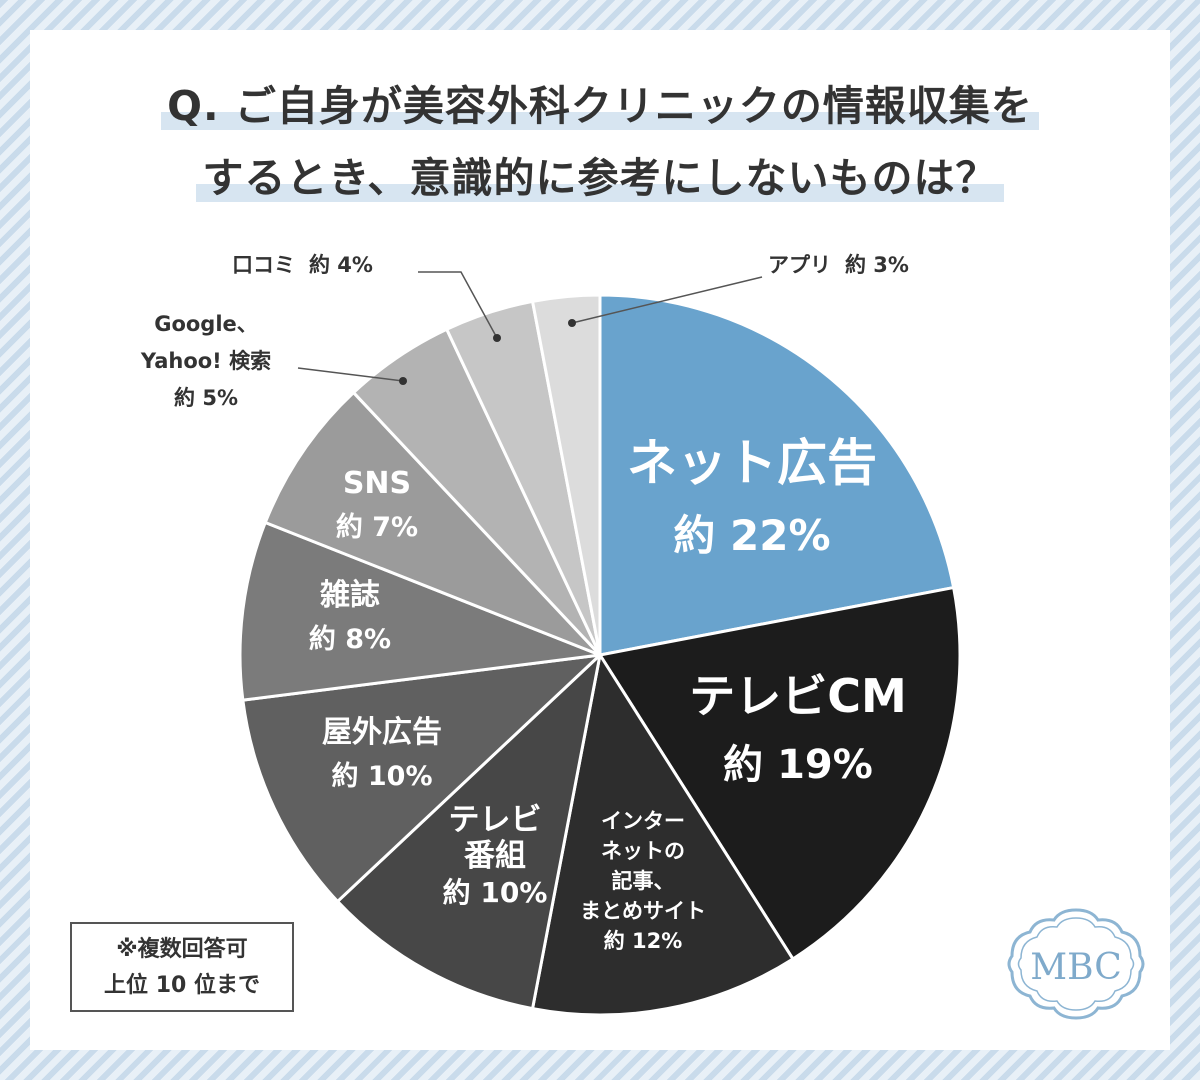 This screenshot has height=1080, width=1200. I want to click on leader-lines, so click(530, 328).